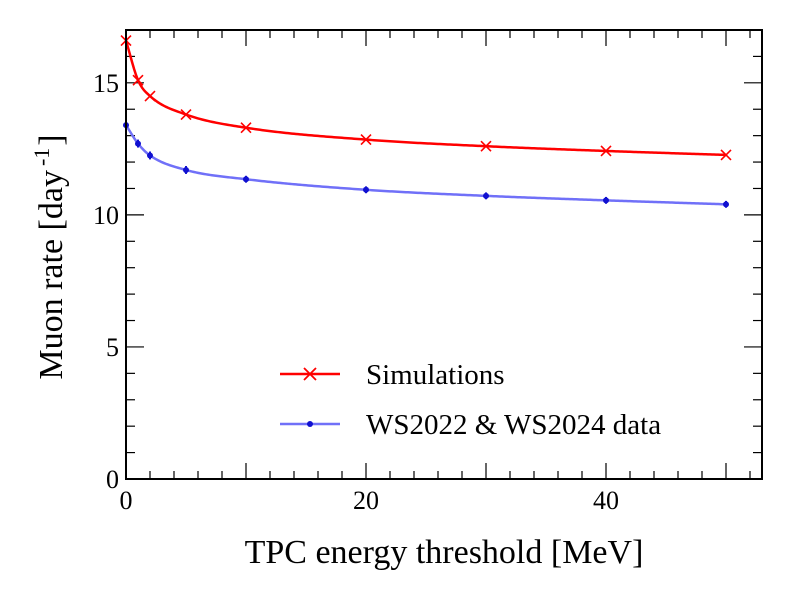 This screenshot has height=591, width=793. What do you see at coordinates (112, 347) in the screenshot?
I see `y-tick-label: 5` at bounding box center [112, 347].